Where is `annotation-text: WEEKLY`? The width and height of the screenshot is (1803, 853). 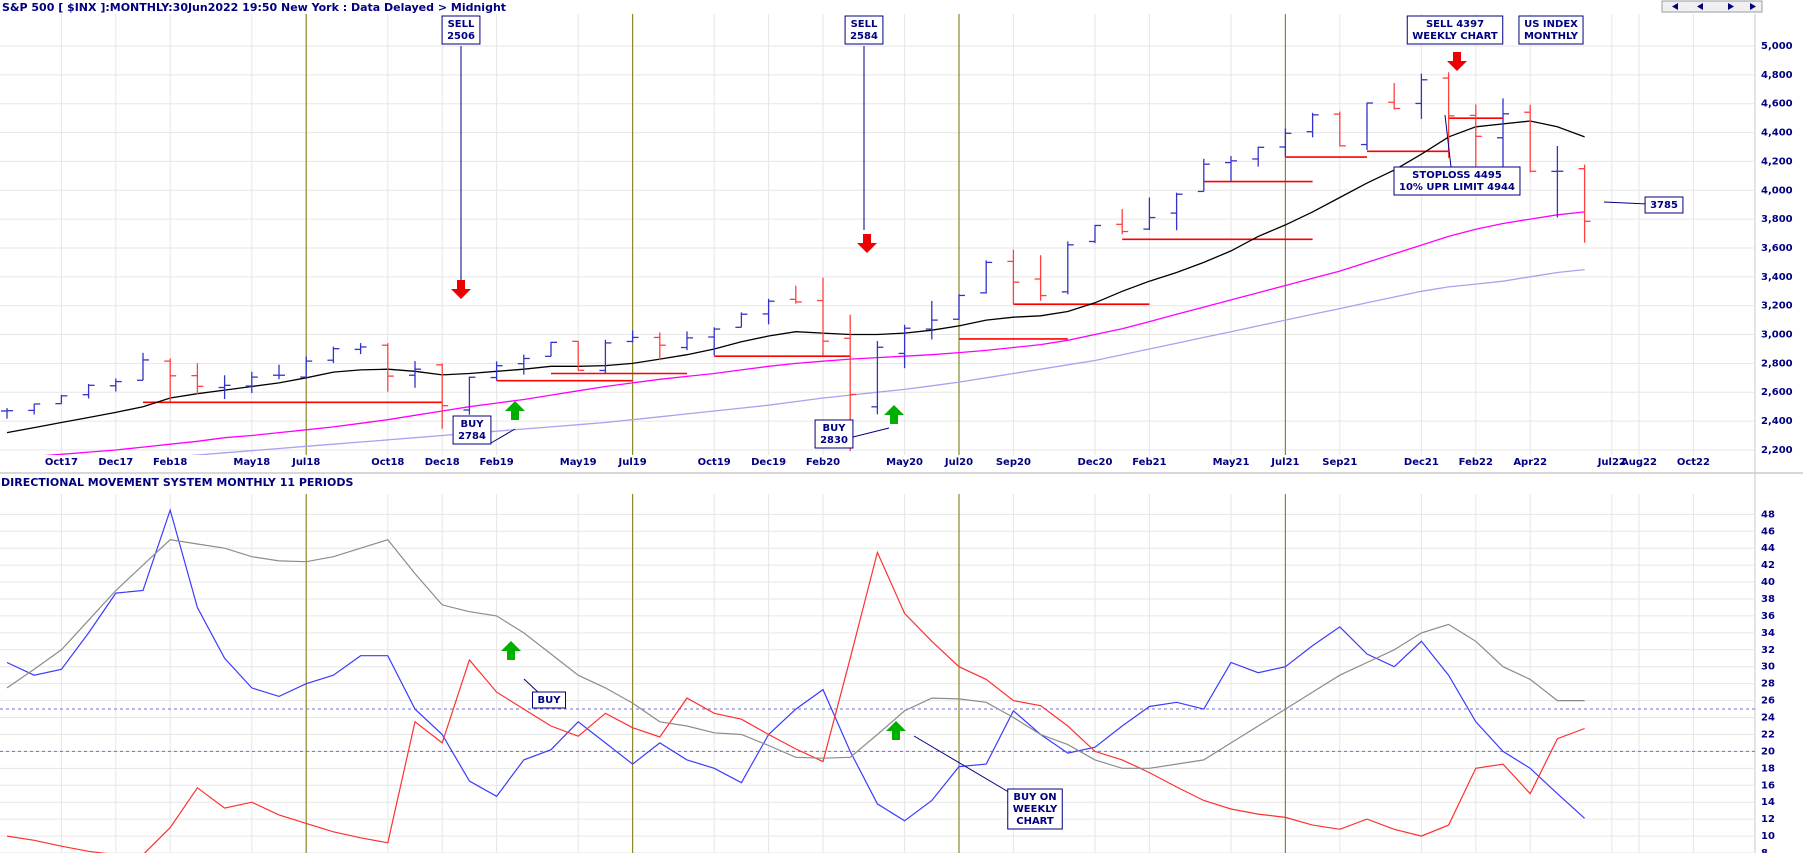
annotation-text: WEEKLY is located at coordinates (1035, 809).